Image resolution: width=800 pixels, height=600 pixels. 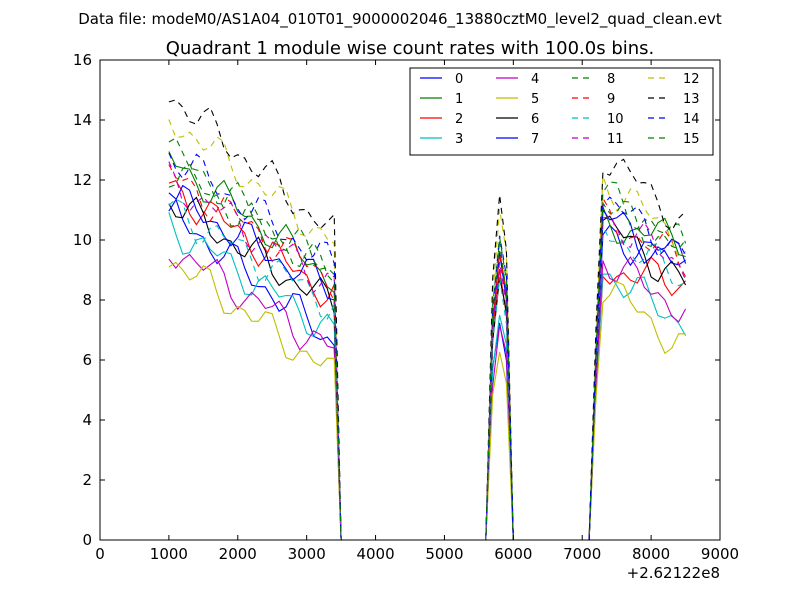 I want to click on legend-label-15: 15, so click(x=691, y=139).